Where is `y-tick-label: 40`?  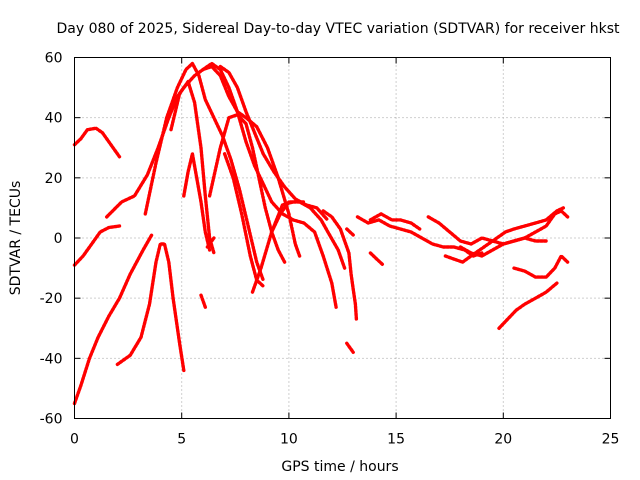
y-tick-label: 40 is located at coordinates (54, 119).